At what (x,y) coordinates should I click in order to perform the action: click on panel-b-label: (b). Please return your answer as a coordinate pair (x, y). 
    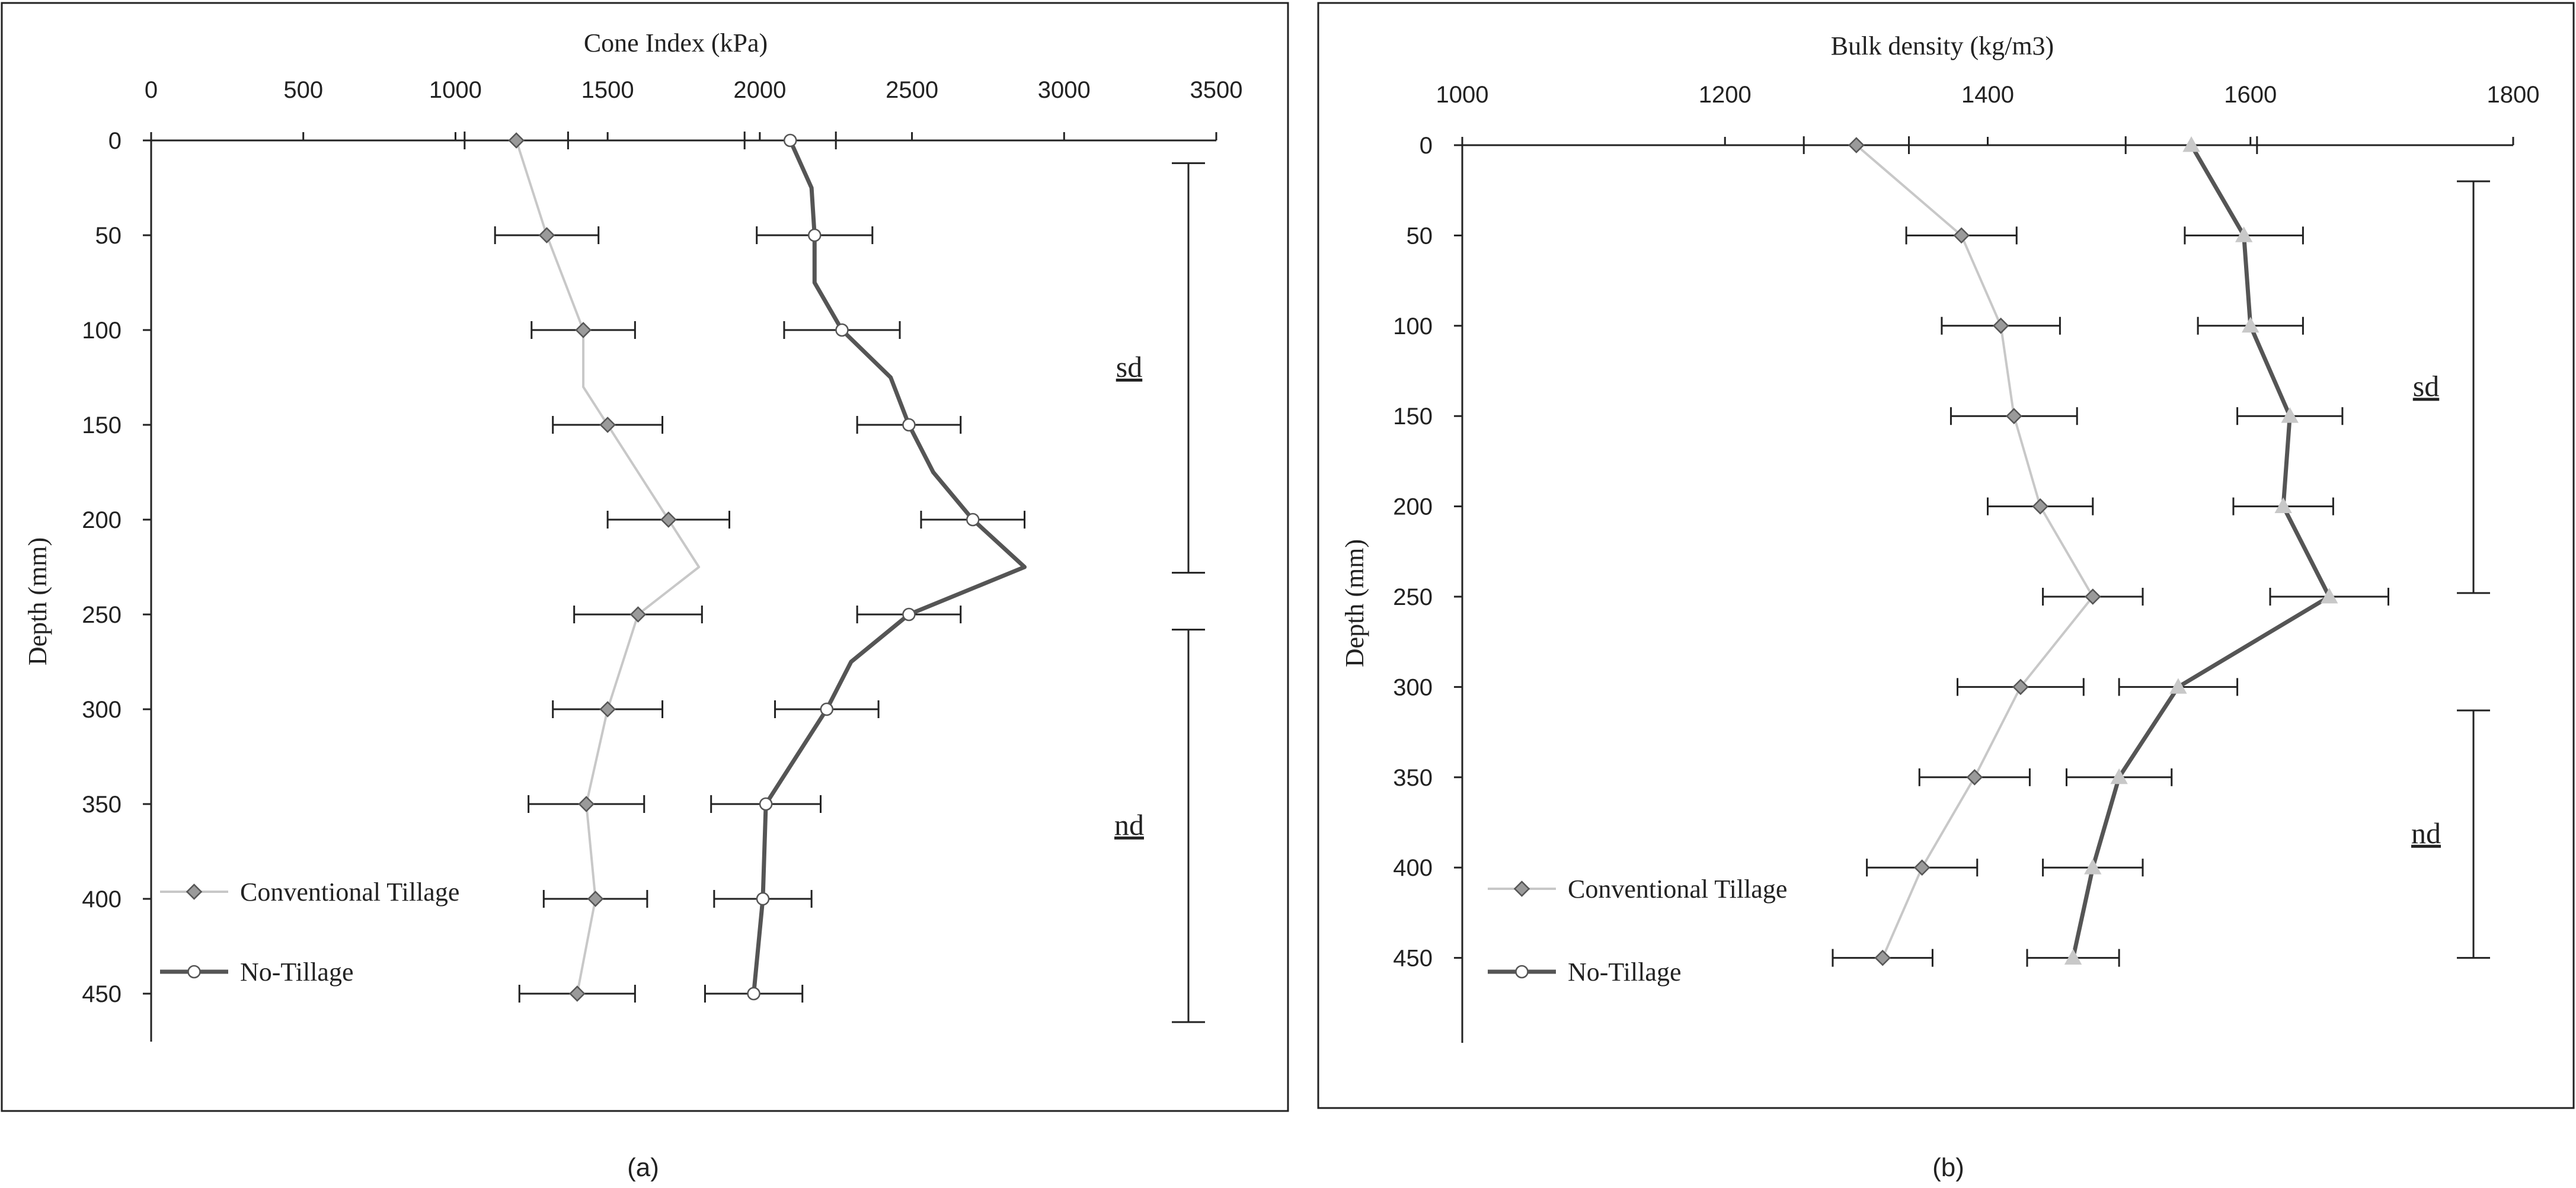
    Looking at the image, I should click on (1948, 1167).